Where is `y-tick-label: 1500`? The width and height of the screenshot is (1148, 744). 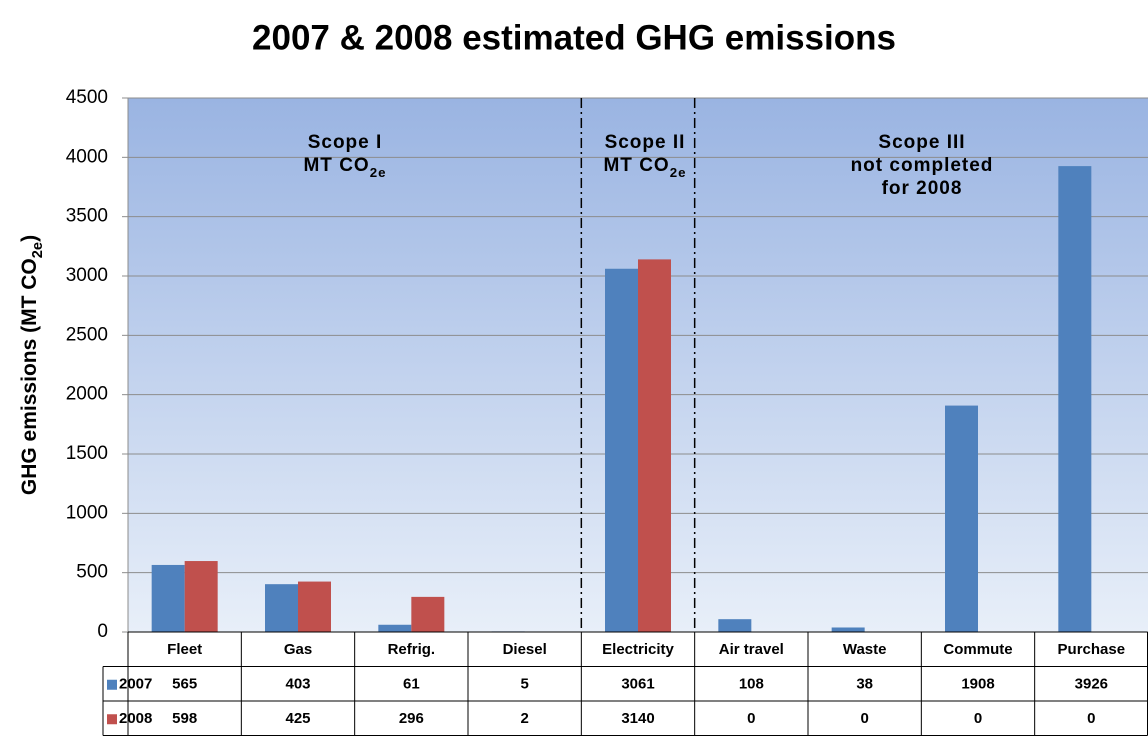 y-tick-label: 1500 is located at coordinates (87, 453).